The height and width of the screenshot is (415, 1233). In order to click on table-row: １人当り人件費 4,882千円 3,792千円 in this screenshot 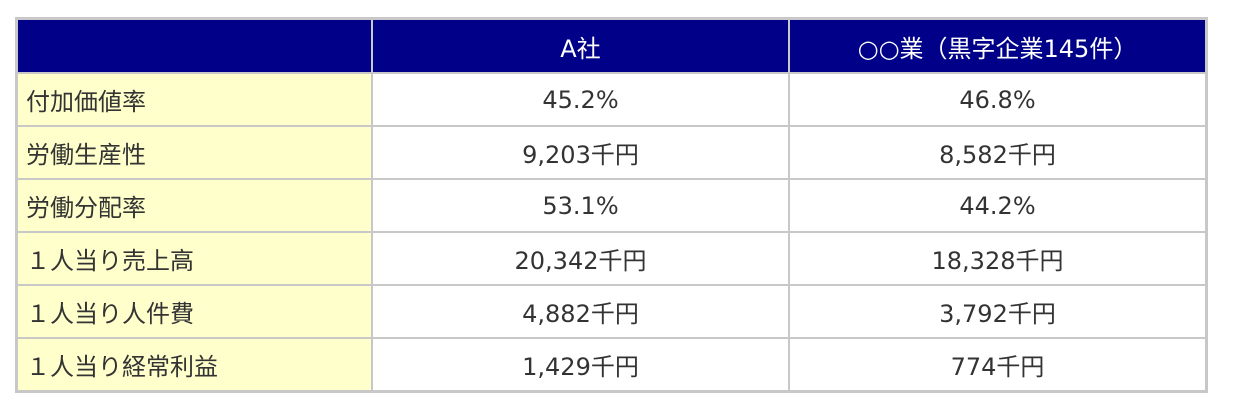, I will do `click(611, 311)`.